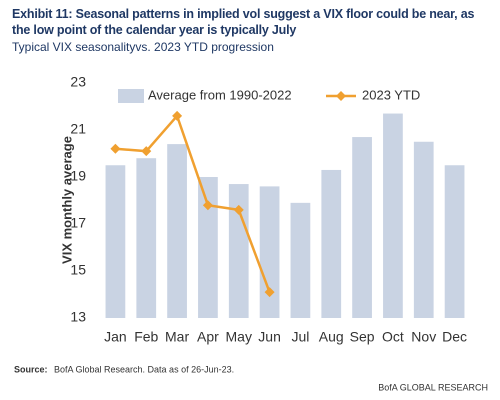 This screenshot has width=500, height=400. I want to click on x-tick-label: Dec, so click(454, 337).